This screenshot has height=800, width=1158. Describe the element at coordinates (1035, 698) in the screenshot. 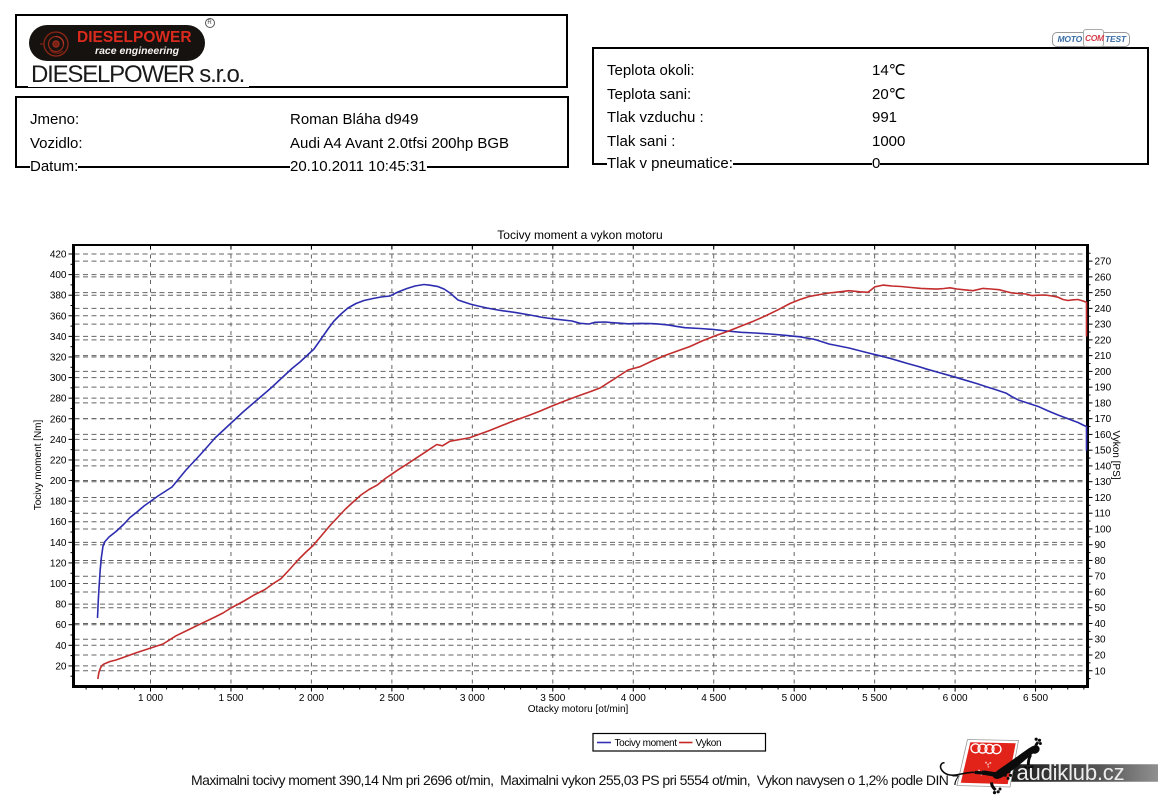

I see `svg-text: 6 500` at that location.